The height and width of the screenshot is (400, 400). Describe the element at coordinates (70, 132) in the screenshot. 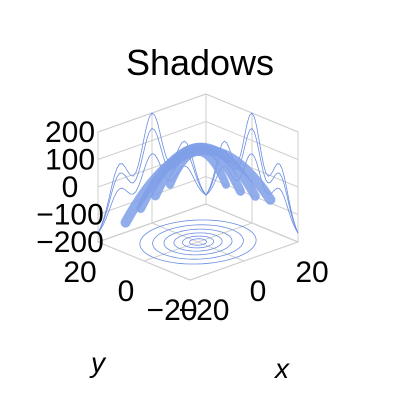

I see `z-tick-label: 200` at that location.